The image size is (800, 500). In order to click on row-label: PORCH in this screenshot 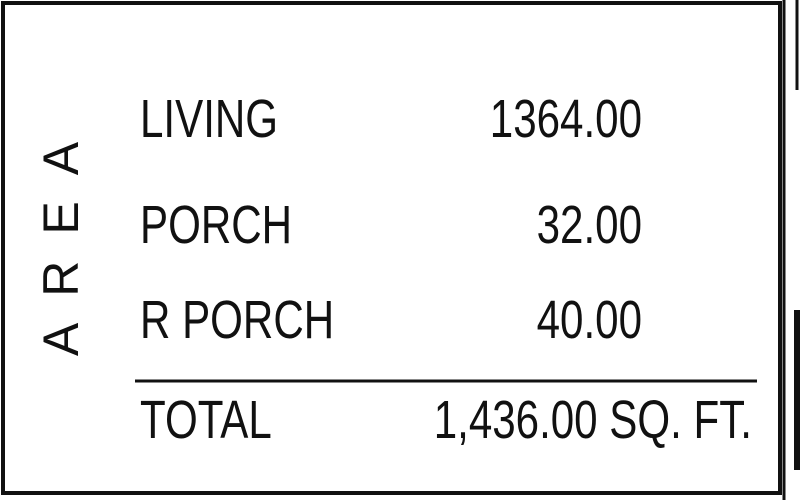, I will do `click(216, 225)`.